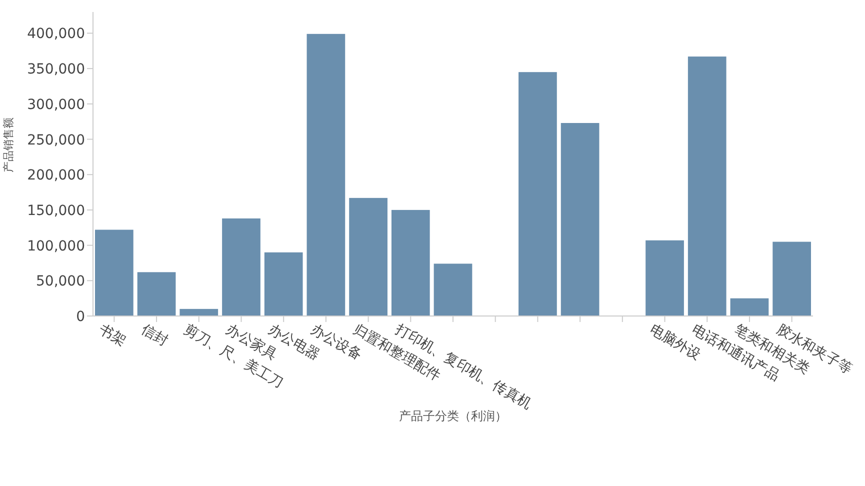  What do you see at coordinates (56, 246) in the screenshot?
I see `y-tick-label: 100,000` at bounding box center [56, 246].